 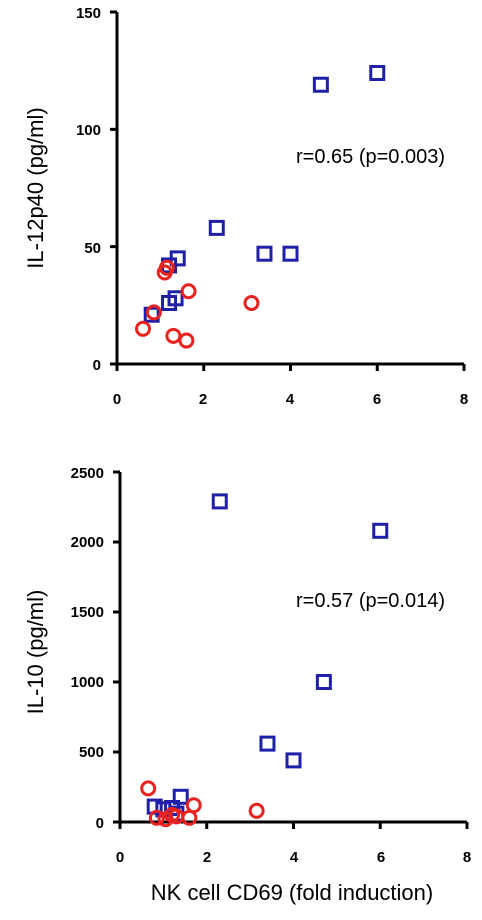 I want to click on ytick-label-1000: 1000, so click(x=87, y=682).